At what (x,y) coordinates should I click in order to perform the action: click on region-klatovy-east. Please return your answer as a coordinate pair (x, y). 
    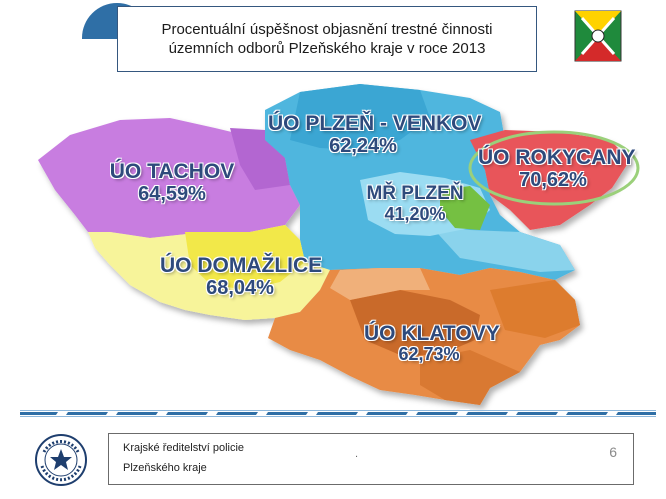
    Looking at the image, I should click on (535, 309).